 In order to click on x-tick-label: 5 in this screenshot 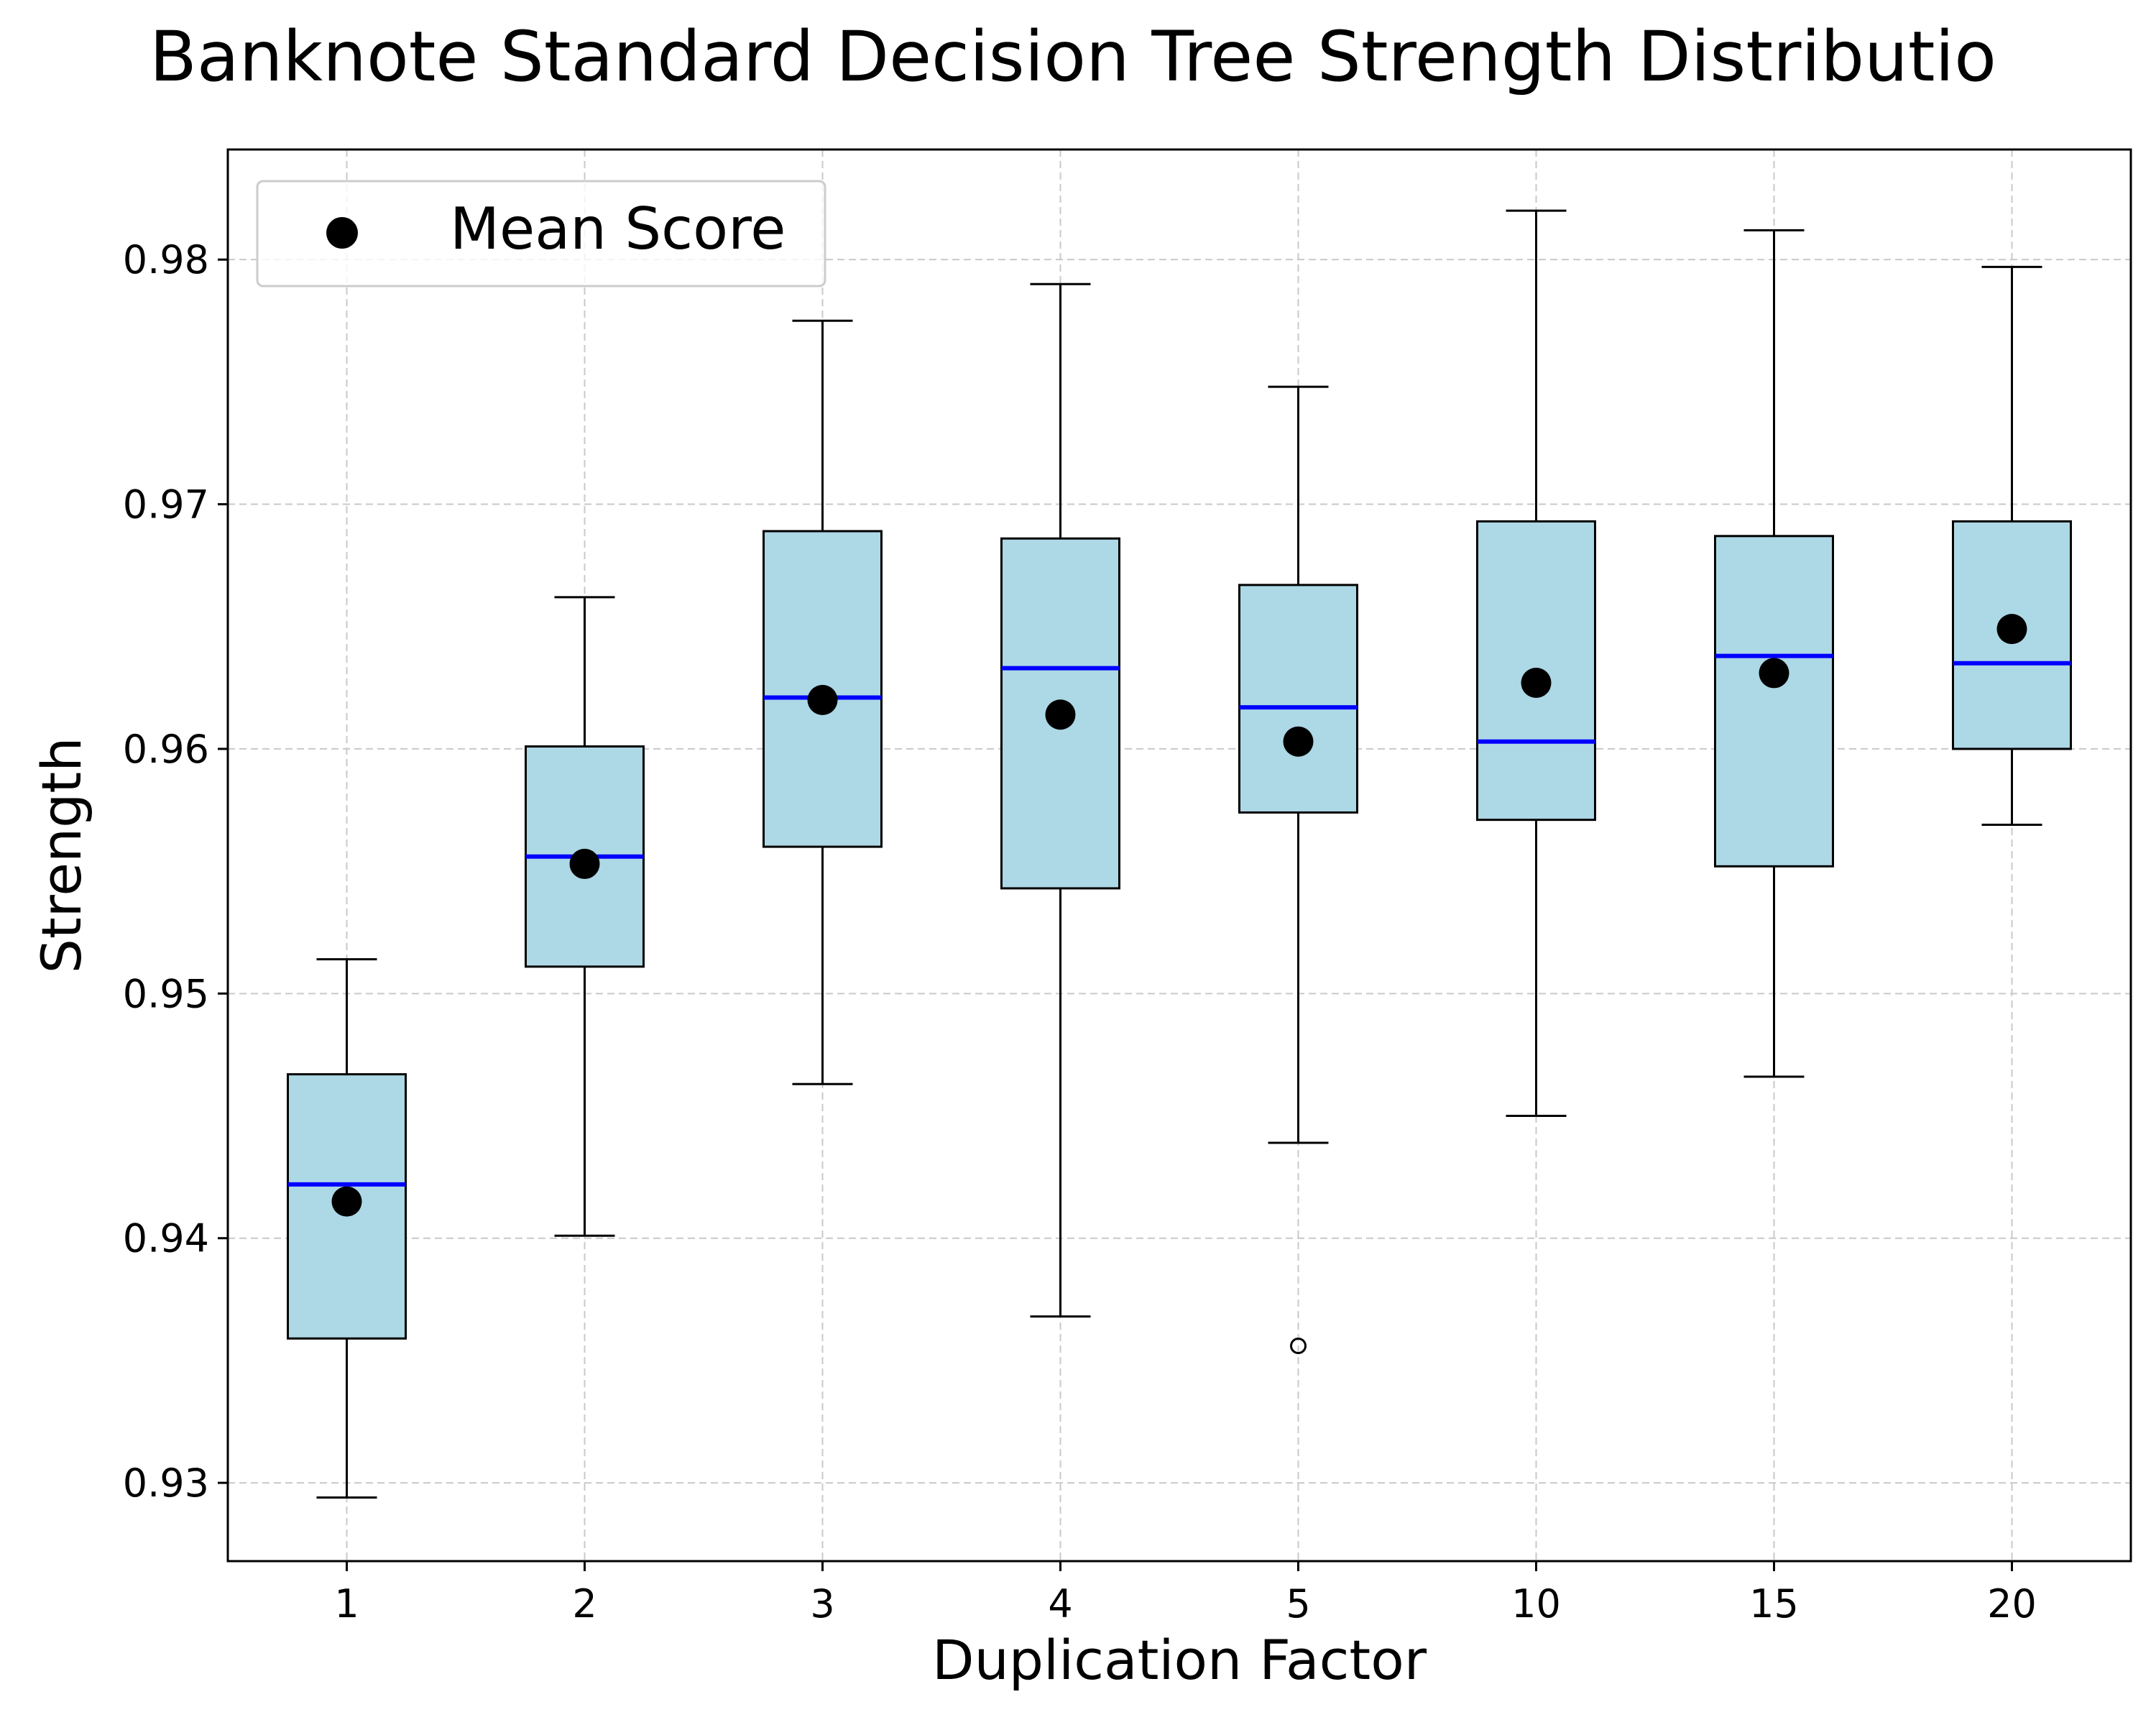, I will do `click(1298, 1604)`.